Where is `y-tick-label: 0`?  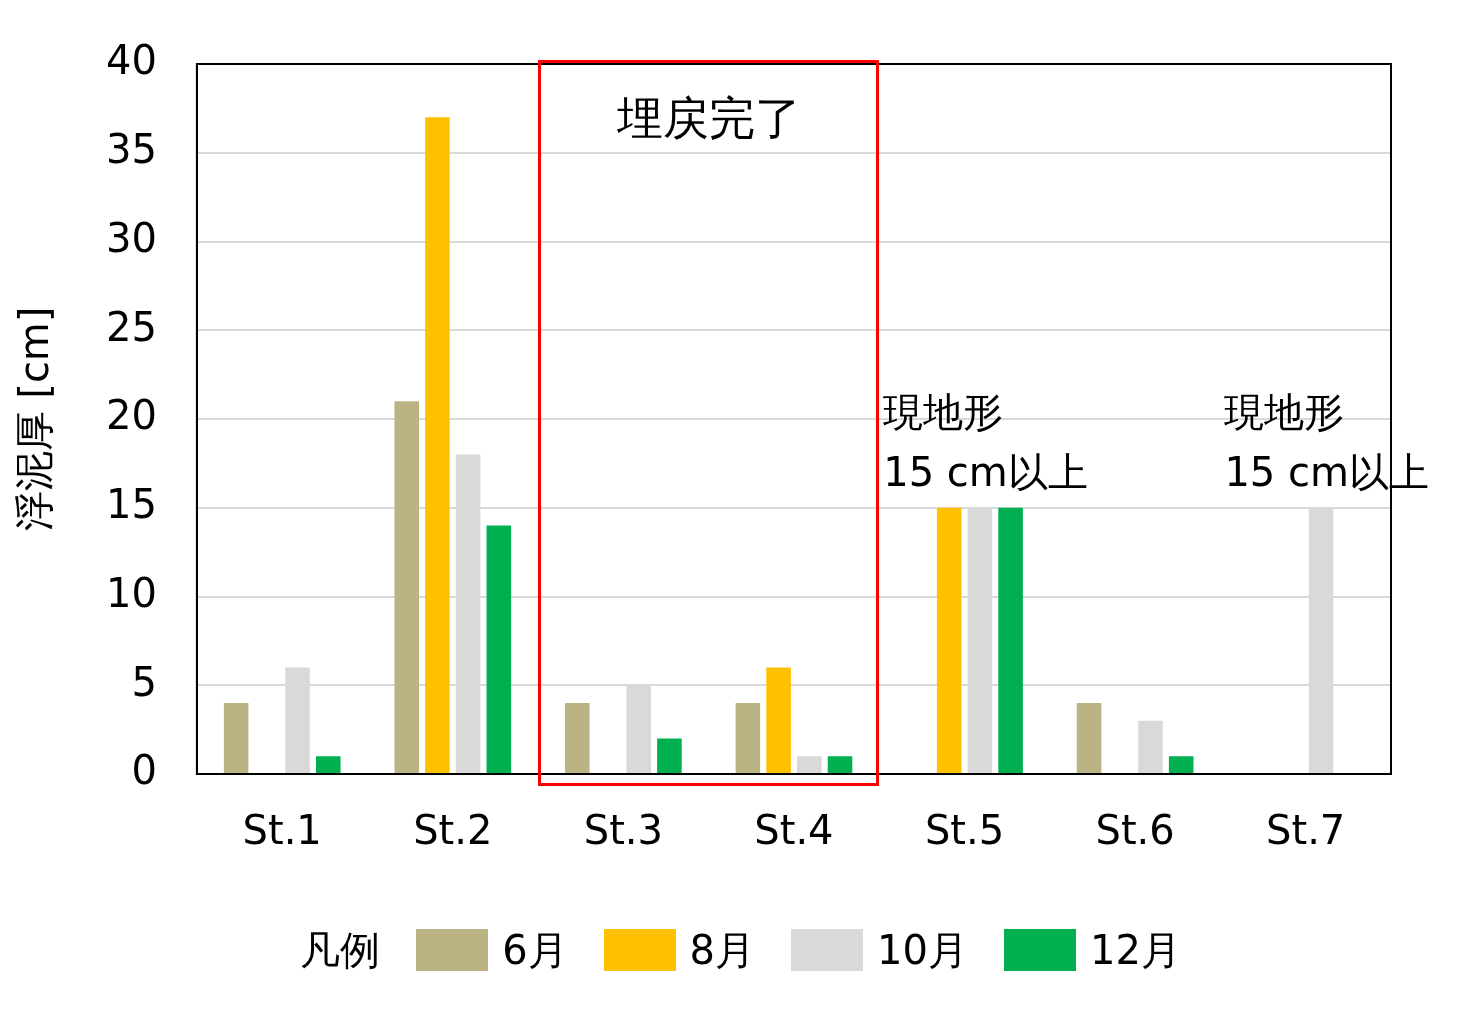
y-tick-label: 0 is located at coordinates (144, 770).